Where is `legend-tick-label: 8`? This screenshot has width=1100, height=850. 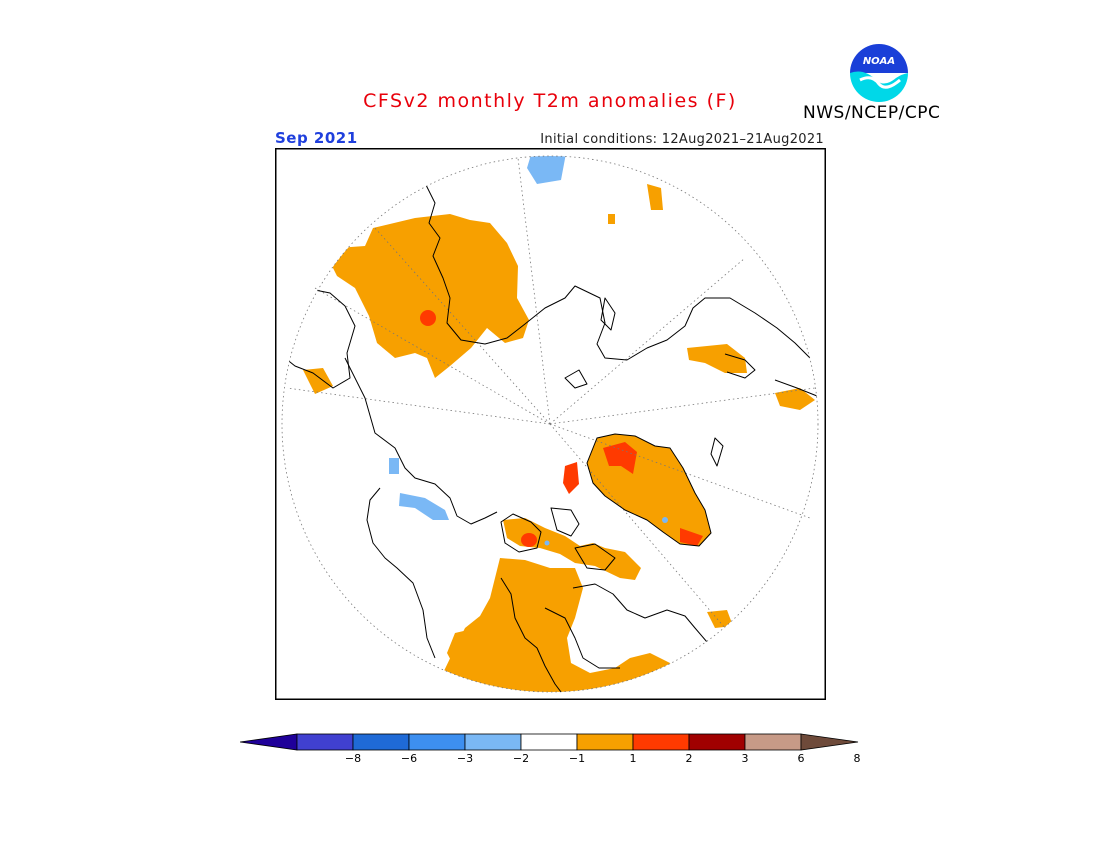
legend-tick-label: 8 is located at coordinates (857, 758).